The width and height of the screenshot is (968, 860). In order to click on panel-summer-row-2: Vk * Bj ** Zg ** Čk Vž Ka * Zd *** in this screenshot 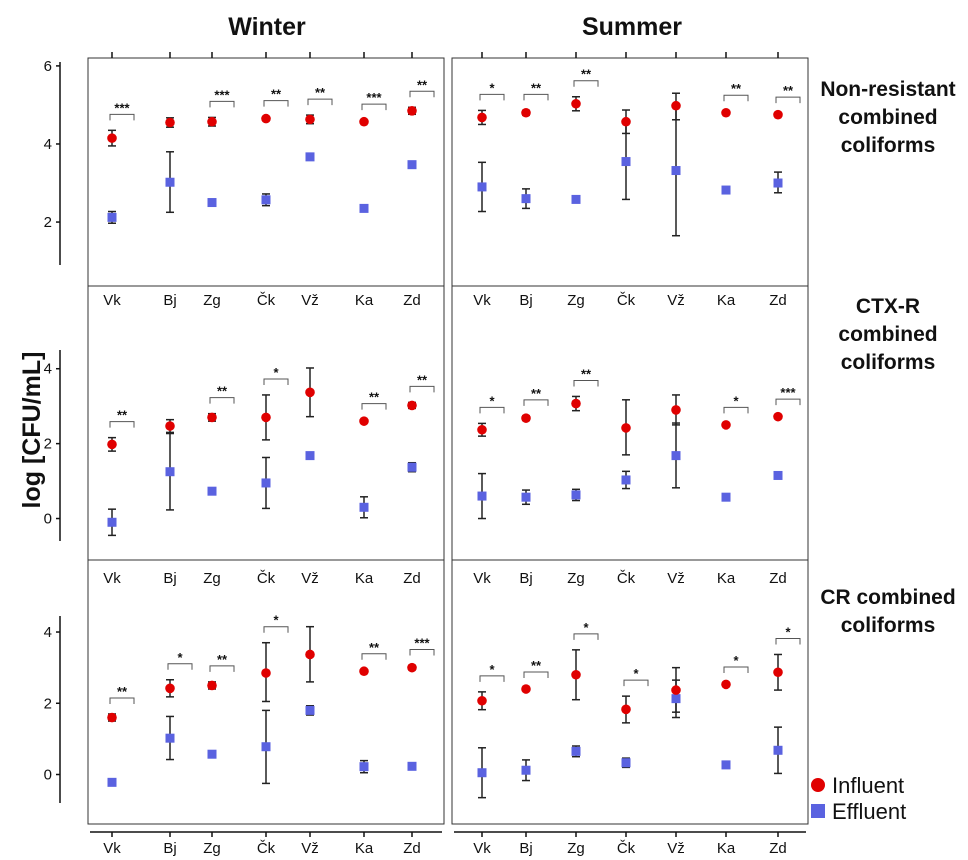, I will do `click(630, 436)`.